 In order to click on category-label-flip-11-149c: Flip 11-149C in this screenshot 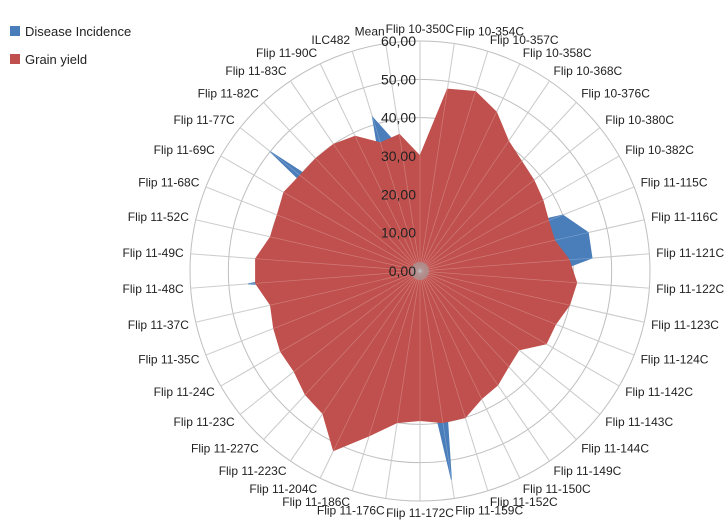, I will do `click(588, 471)`.